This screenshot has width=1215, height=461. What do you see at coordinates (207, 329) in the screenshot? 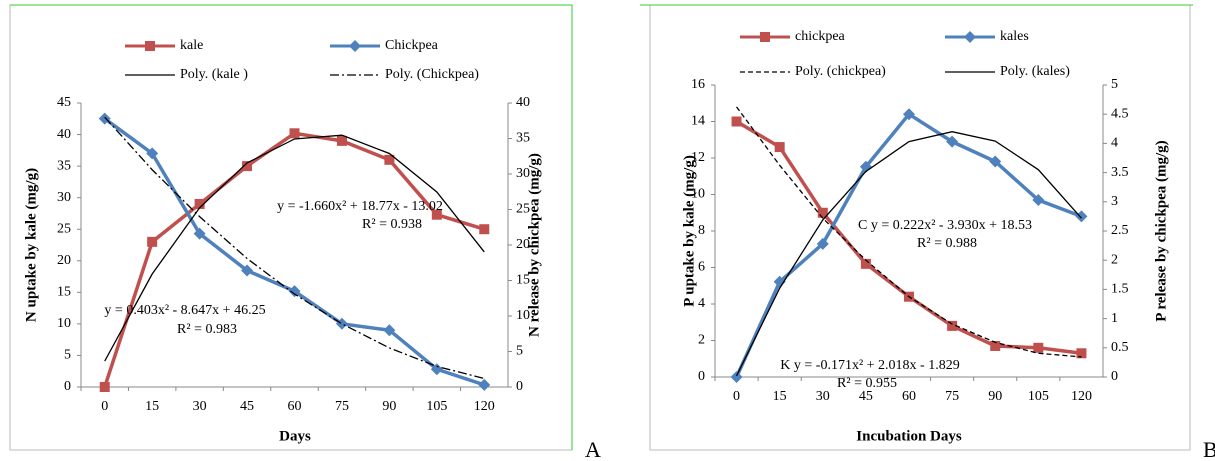
I see `annotation: R² = 0.983` at bounding box center [207, 329].